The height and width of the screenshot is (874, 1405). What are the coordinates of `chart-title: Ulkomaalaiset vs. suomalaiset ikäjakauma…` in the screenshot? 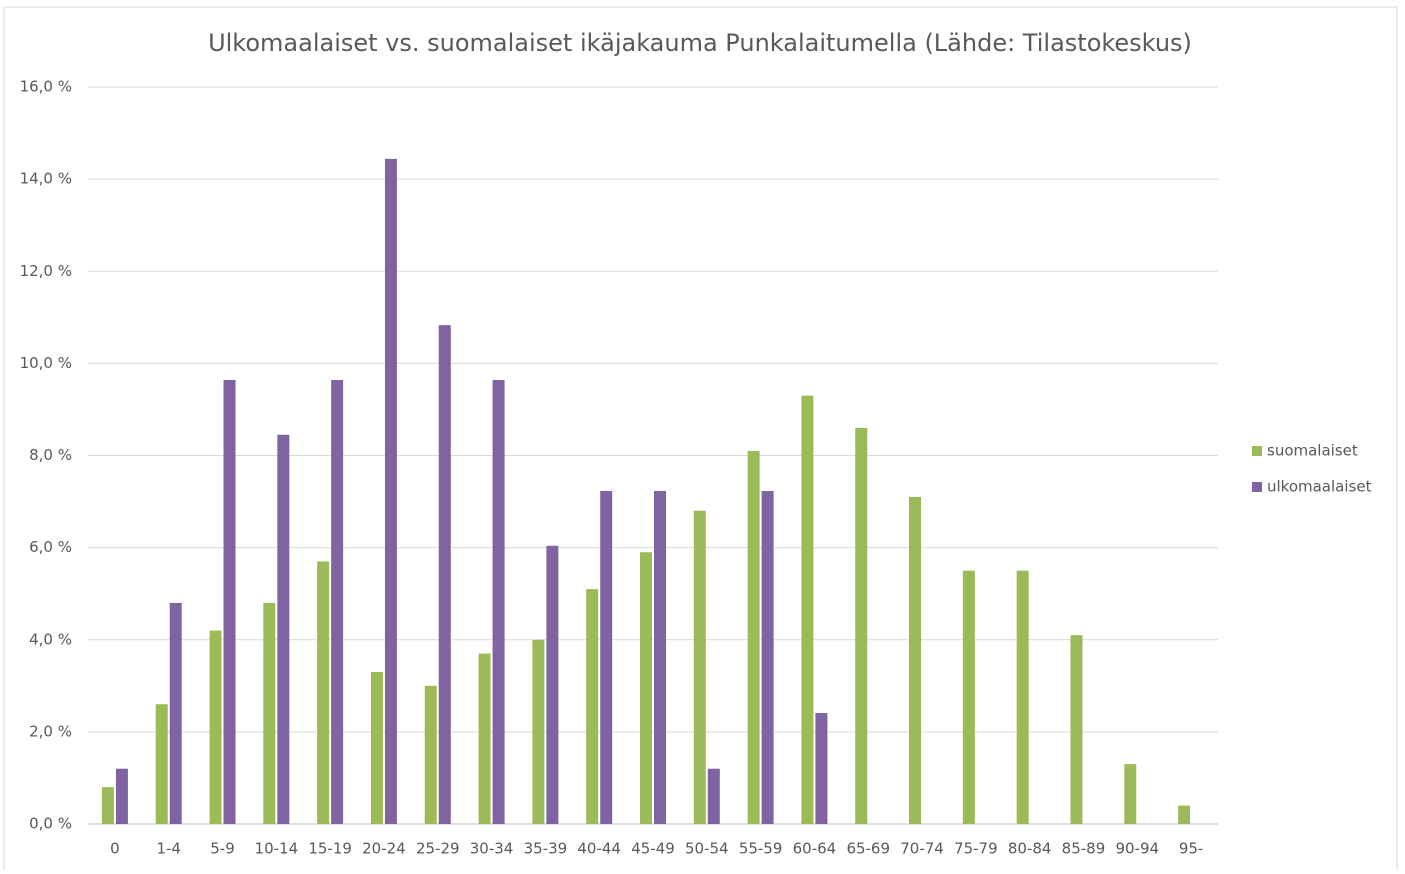 It's located at (700, 43).